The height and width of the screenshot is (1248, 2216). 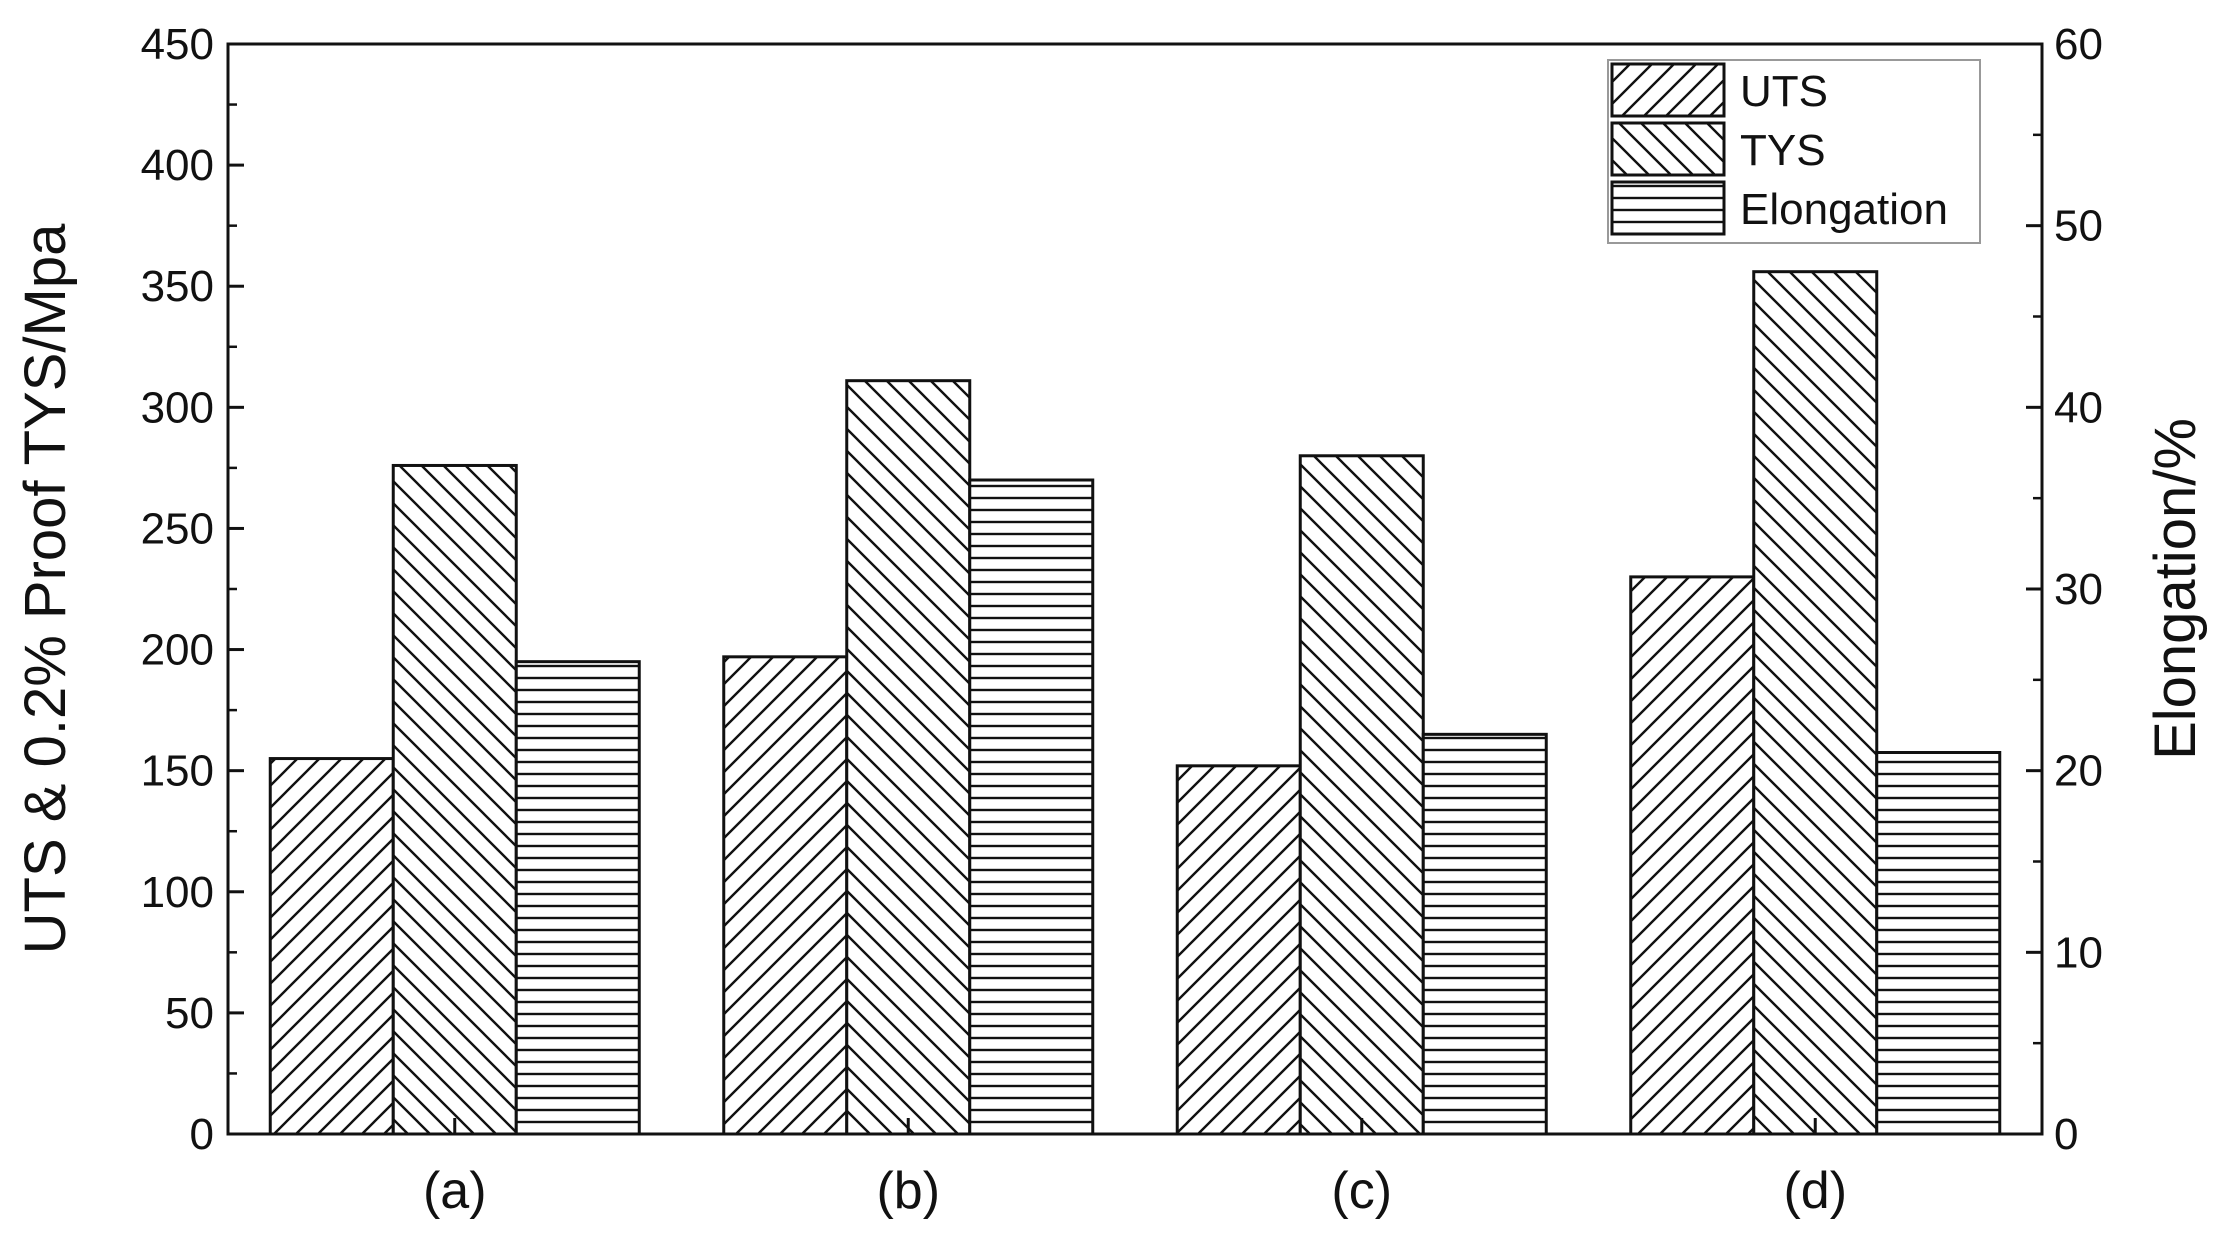 What do you see at coordinates (177, 165) in the screenshot?
I see `left-tick-label-400: 400` at bounding box center [177, 165].